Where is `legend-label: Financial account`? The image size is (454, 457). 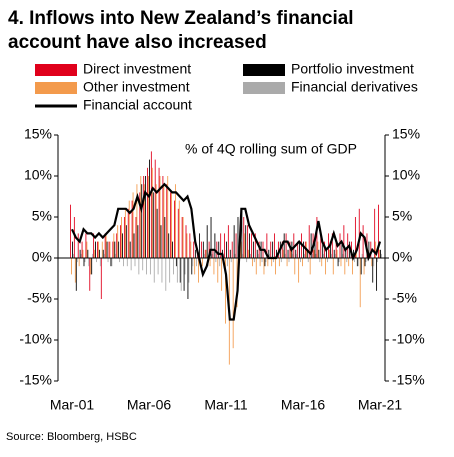
legend-label: Financial account is located at coordinates (137, 105).